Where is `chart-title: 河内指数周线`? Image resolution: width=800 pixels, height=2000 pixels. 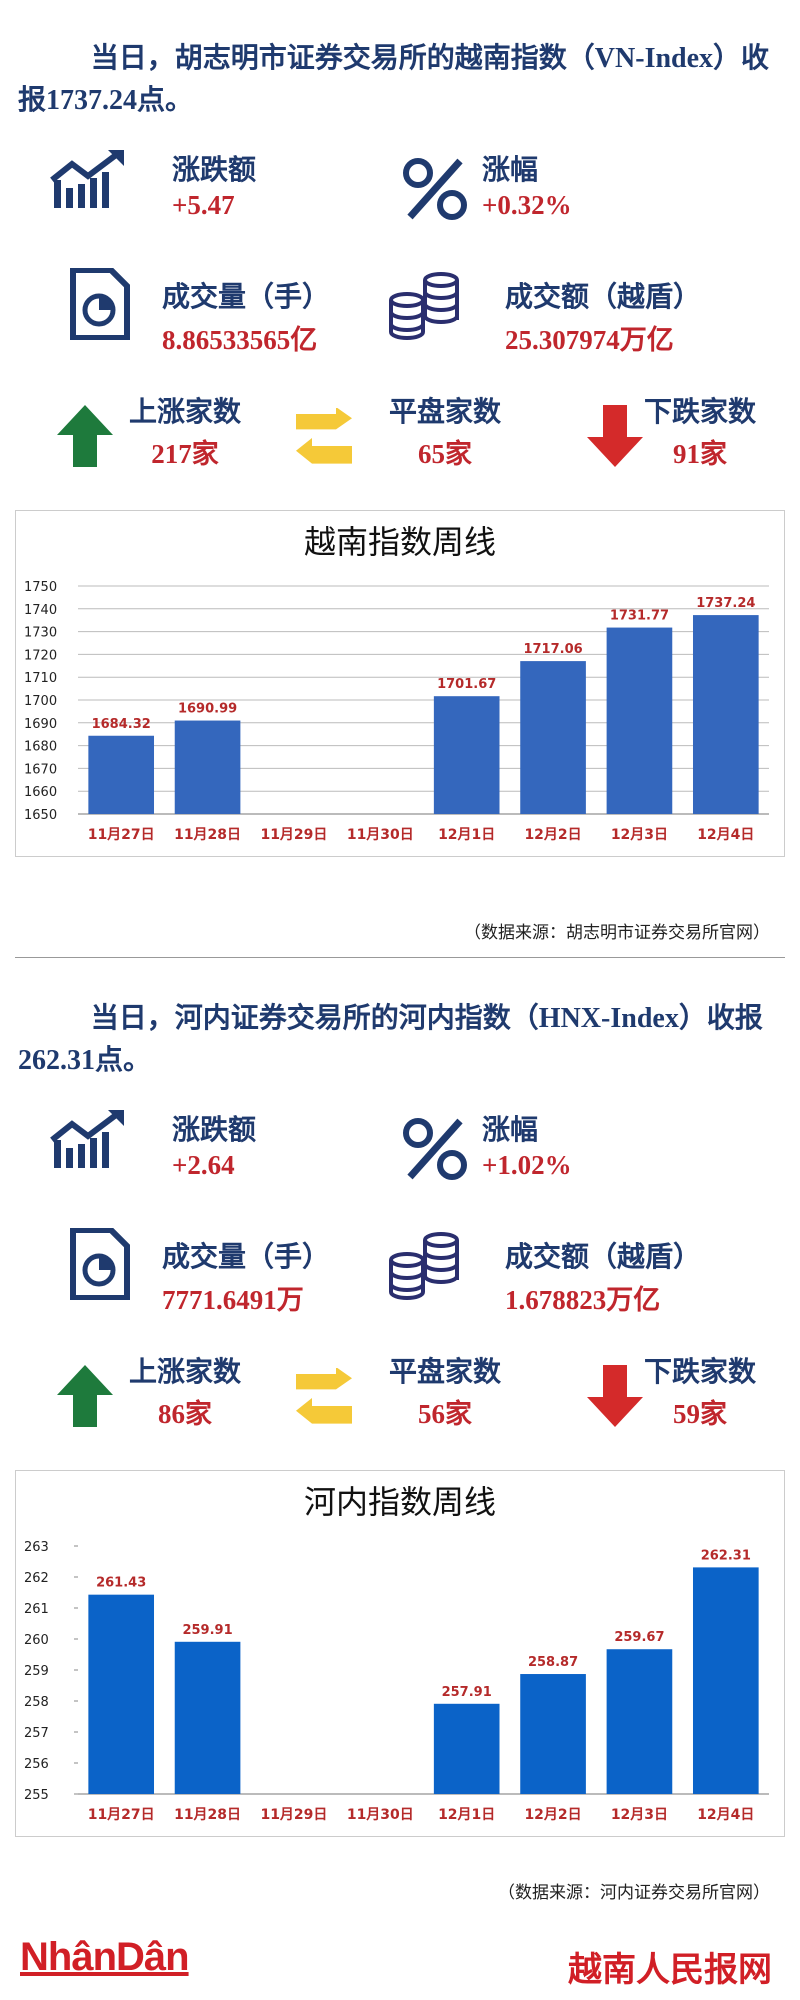
chart-title: 河内指数周线 is located at coordinates (400, 1502).